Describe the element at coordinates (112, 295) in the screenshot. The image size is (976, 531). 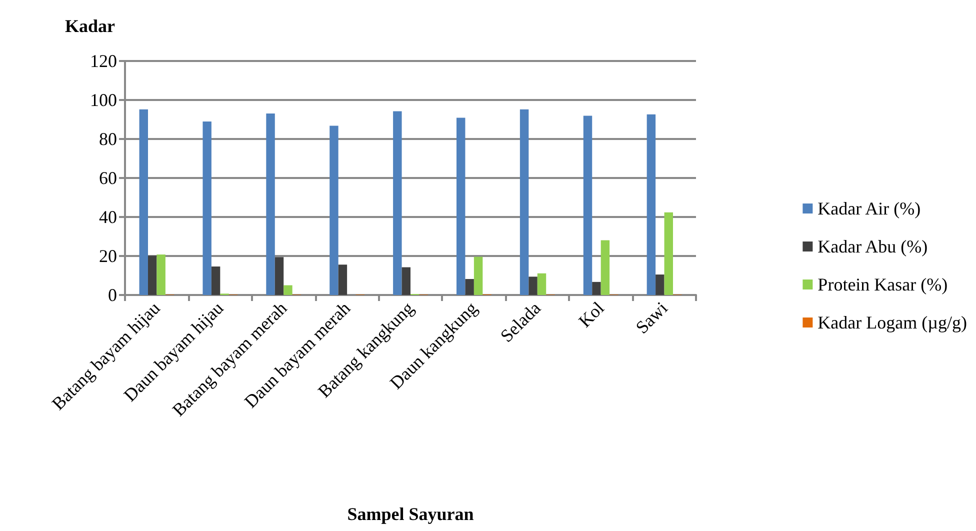
I see `y-tick-label: 0` at that location.